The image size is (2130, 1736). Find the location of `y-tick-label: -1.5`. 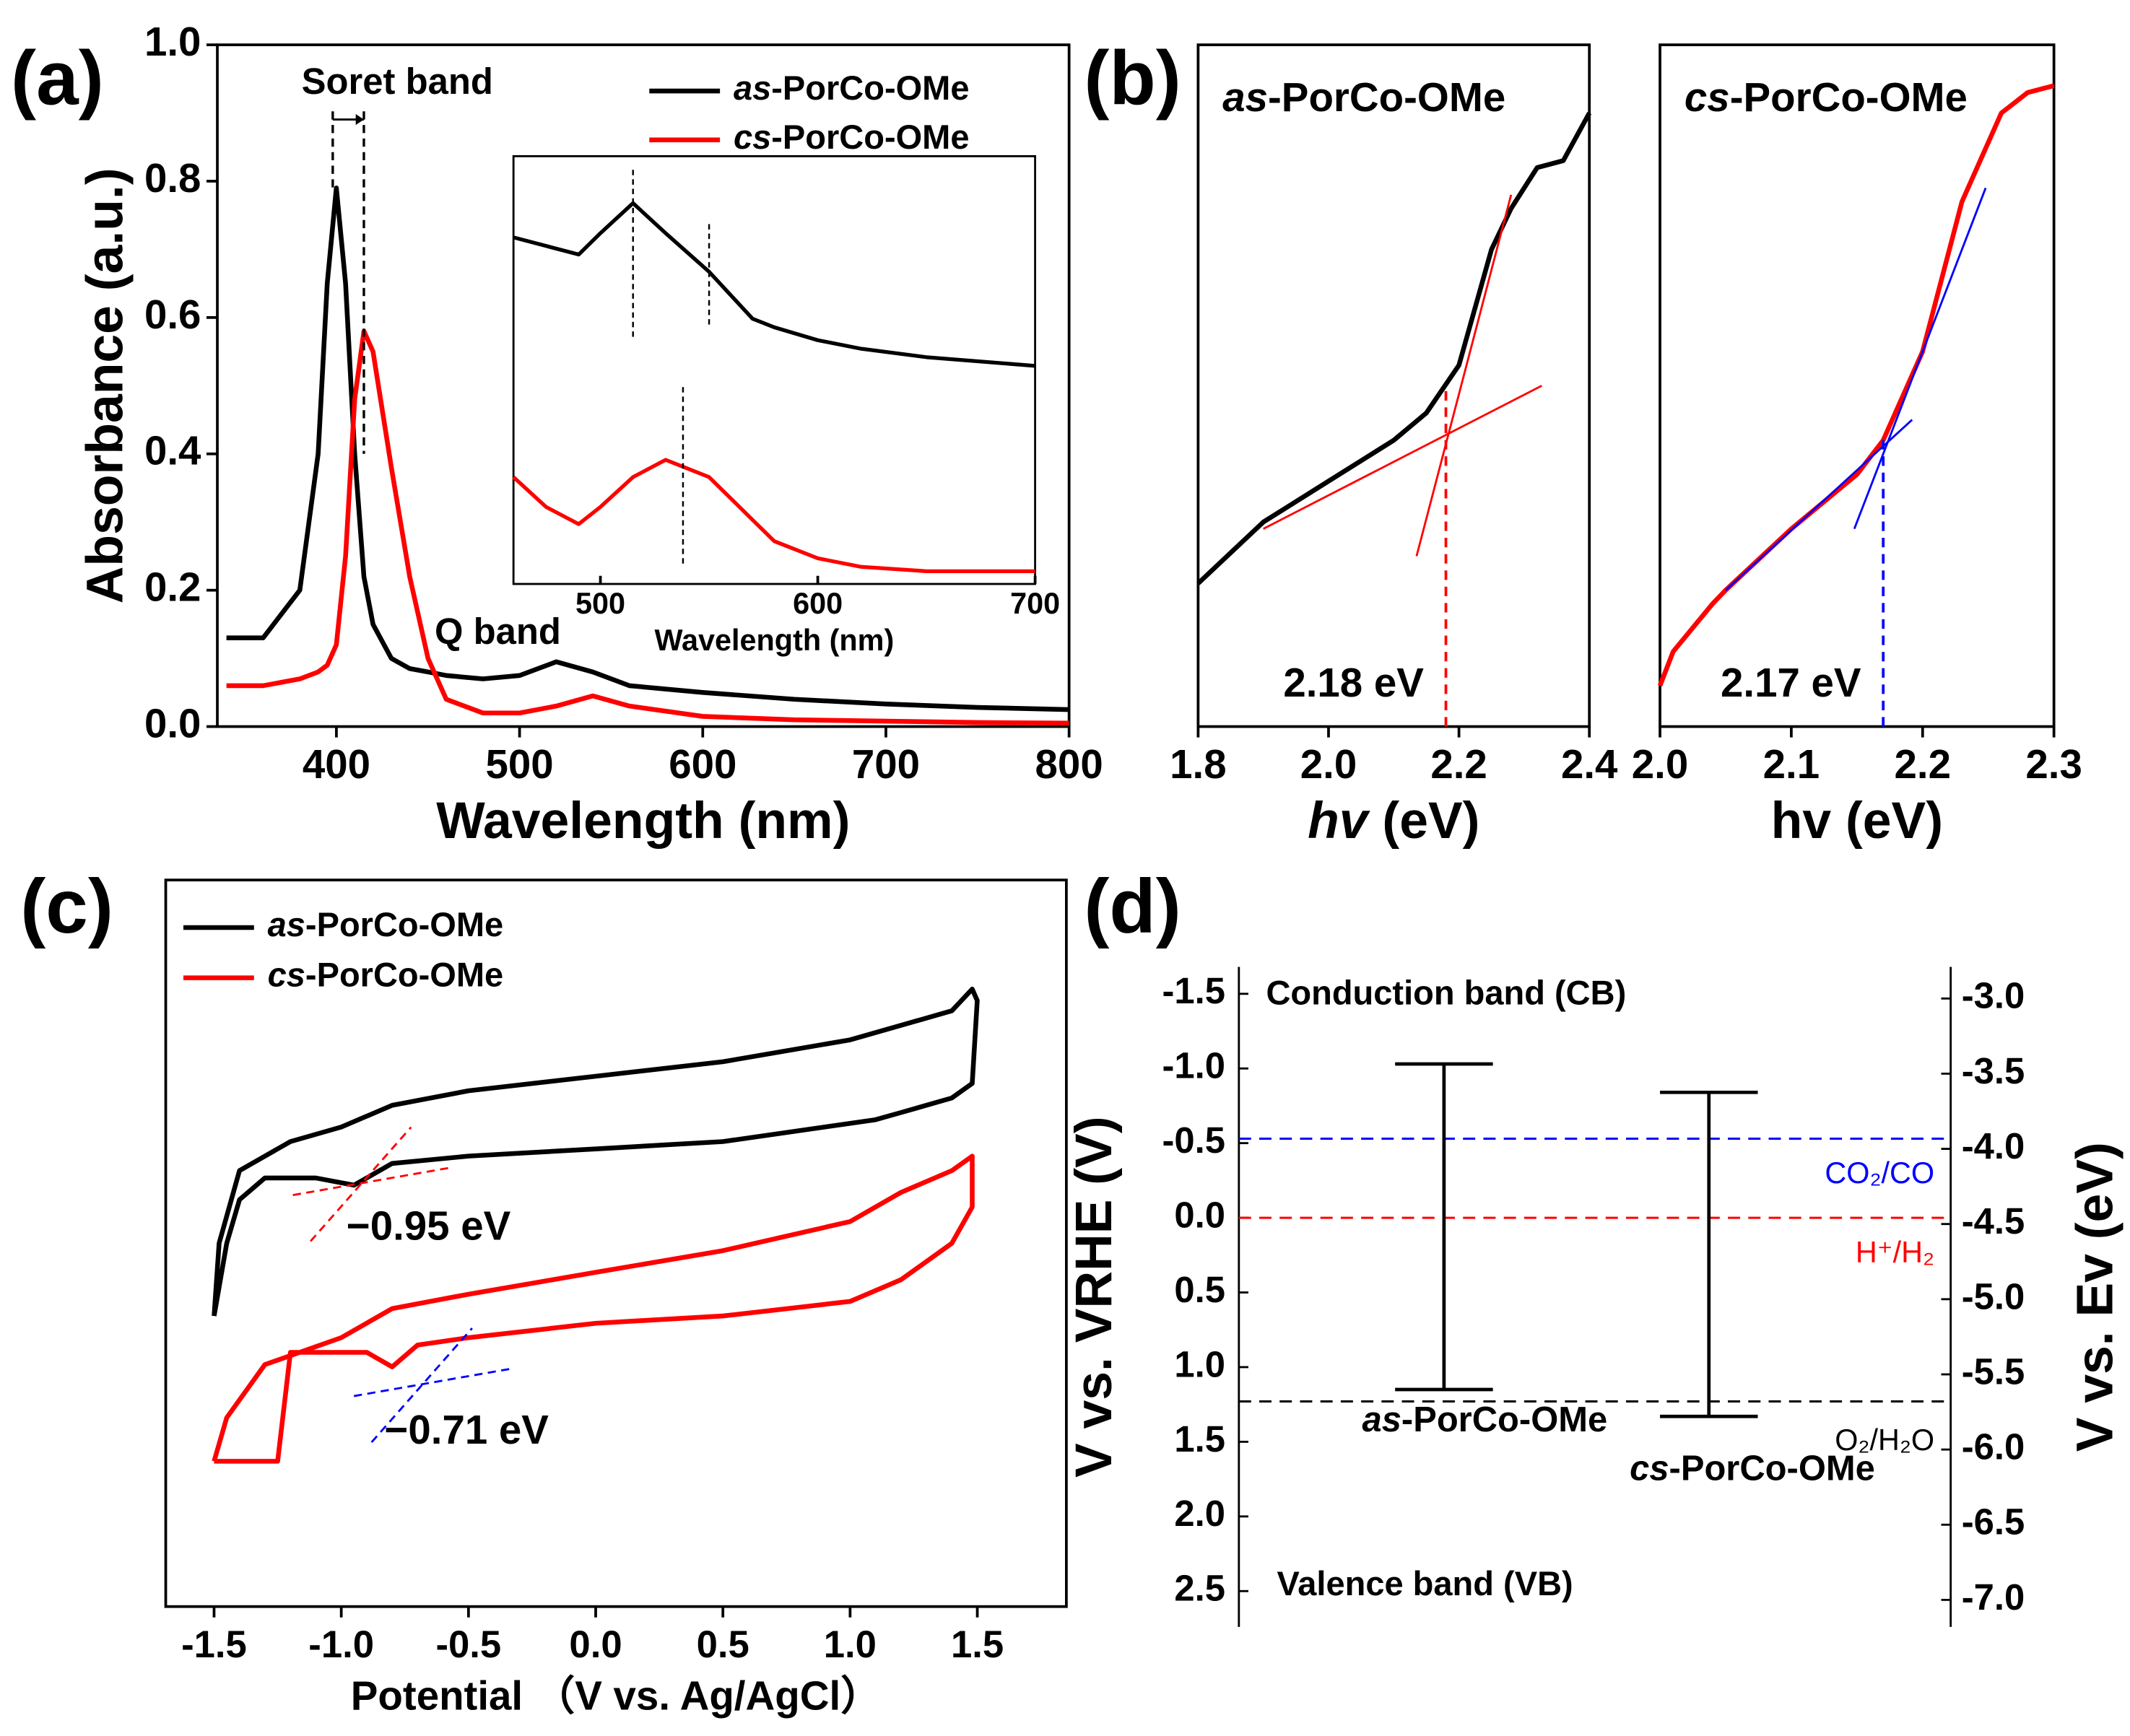

y-tick-label: -1.5 is located at coordinates (1193, 990).